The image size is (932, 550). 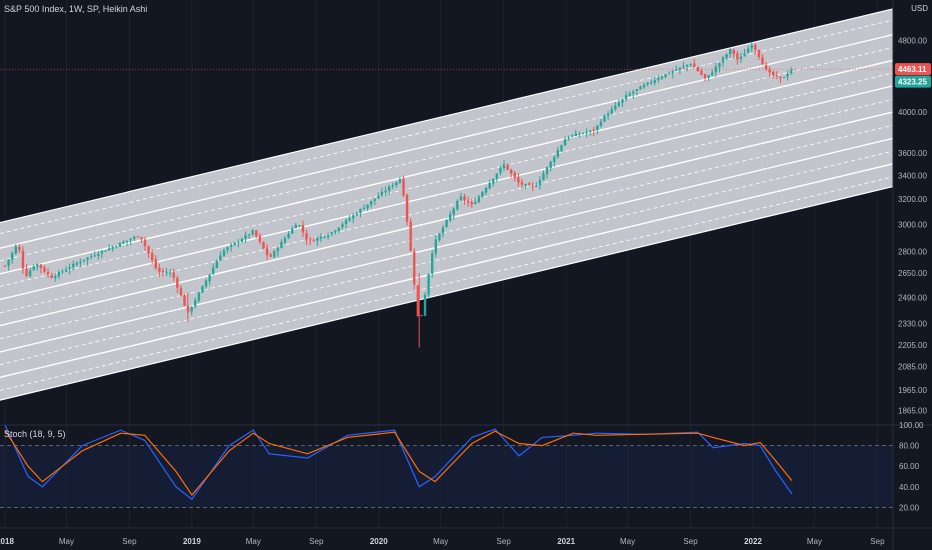 What do you see at coordinates (379, 541) in the screenshot?
I see `time-tick-label: 2020` at bounding box center [379, 541].